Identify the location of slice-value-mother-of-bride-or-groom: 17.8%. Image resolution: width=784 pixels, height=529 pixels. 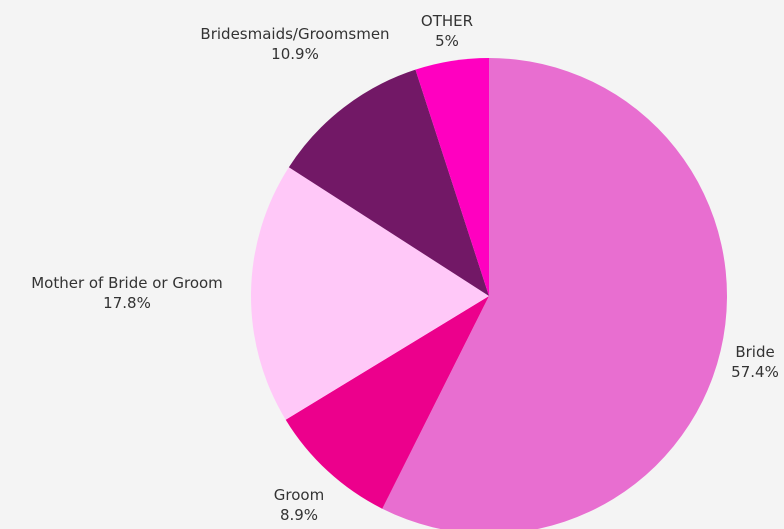
(127, 303).